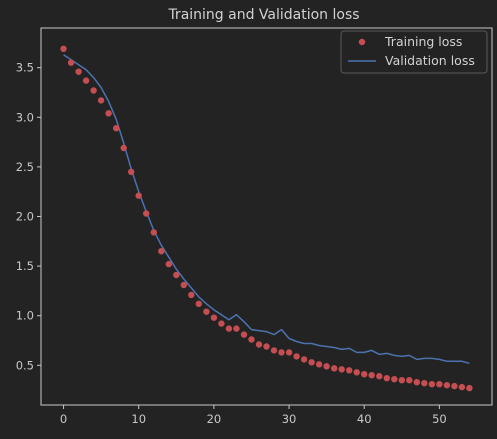 Image resolution: width=497 pixels, height=439 pixels. Describe the element at coordinates (25, 68) in the screenshot. I see `y-tick-label: 3.5` at that location.